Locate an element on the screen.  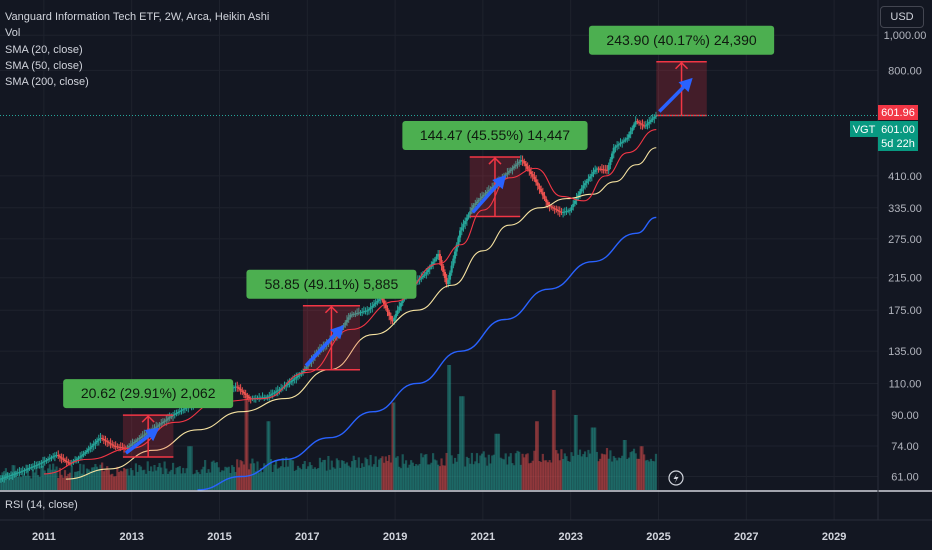
legend-sma-200: SMA (200, close) is located at coordinates (47, 82).